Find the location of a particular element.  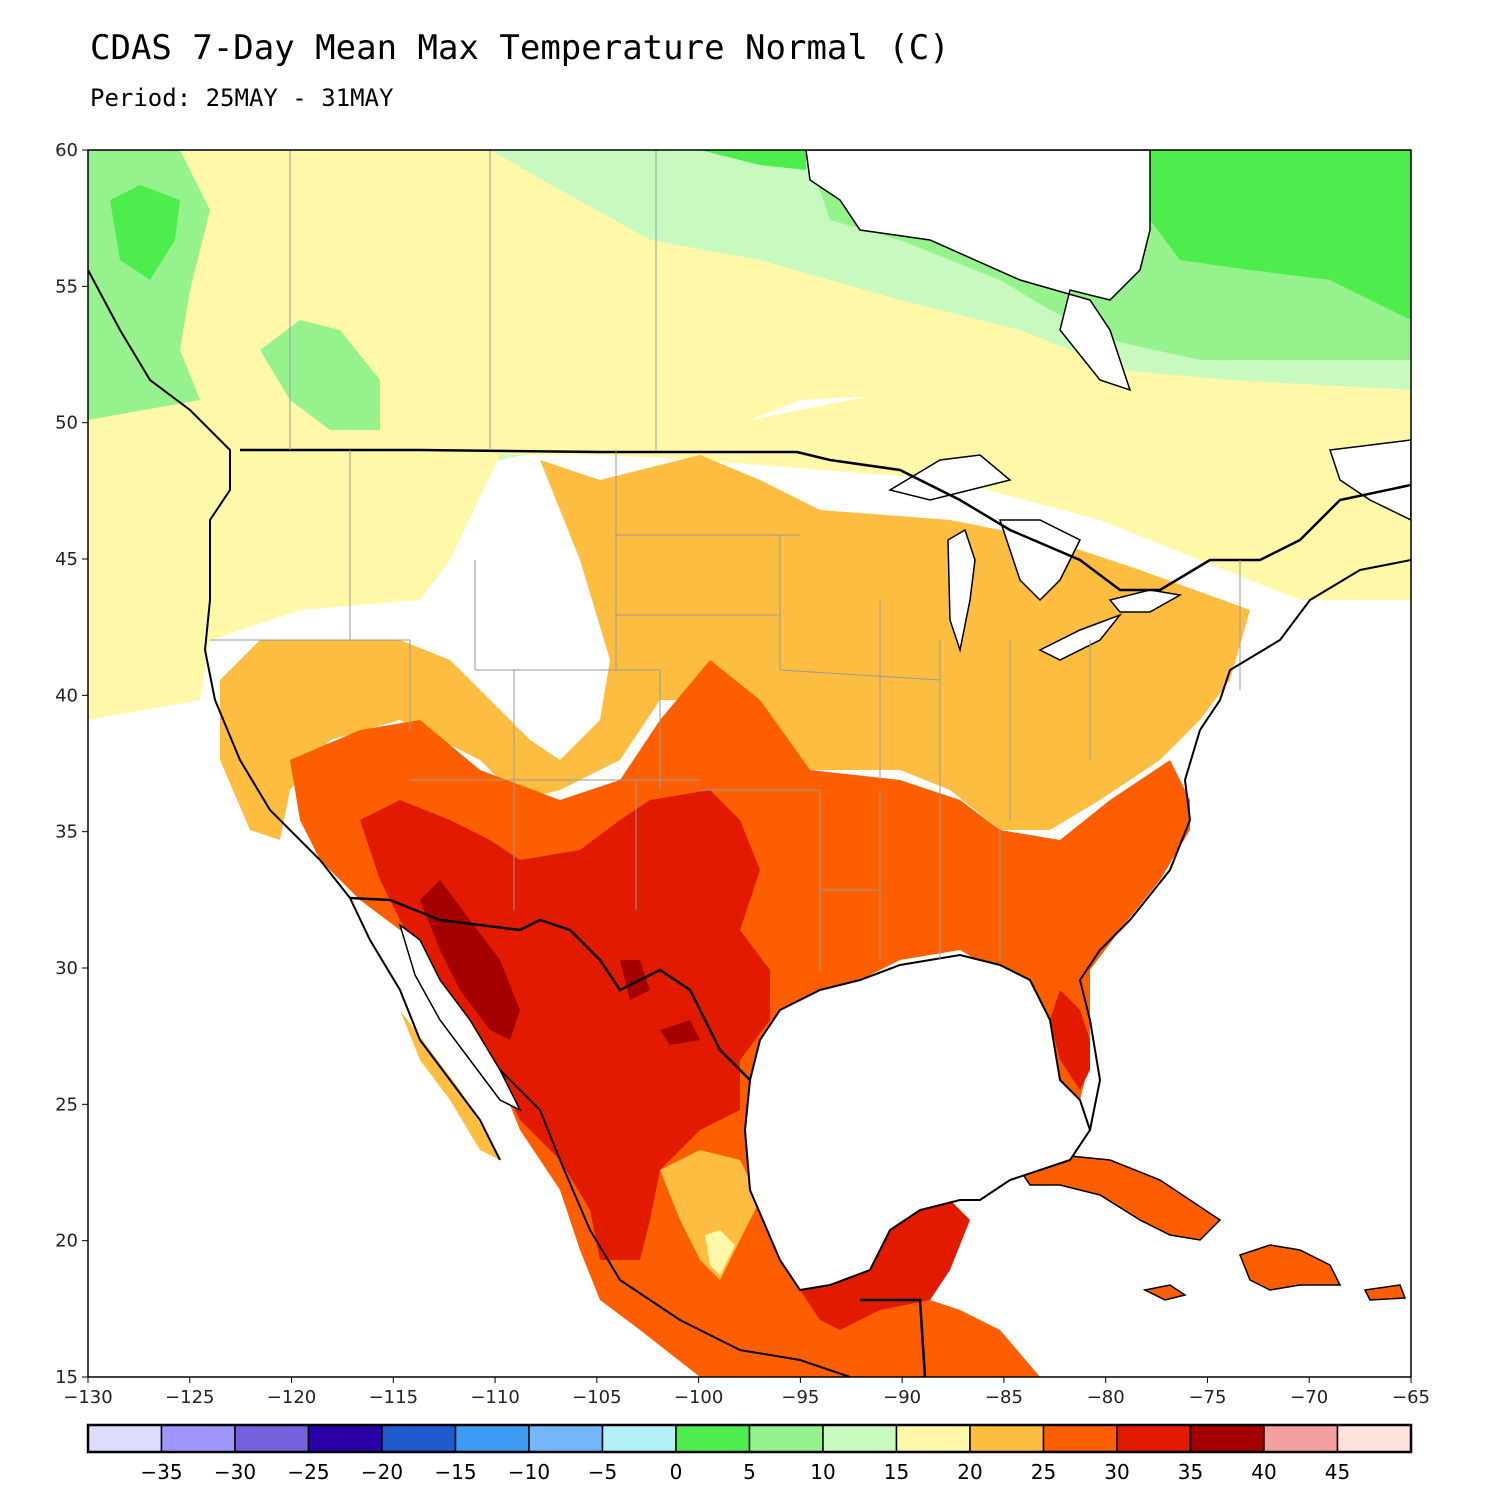

lon-tick-label: −80 is located at coordinates (1106, 1397).